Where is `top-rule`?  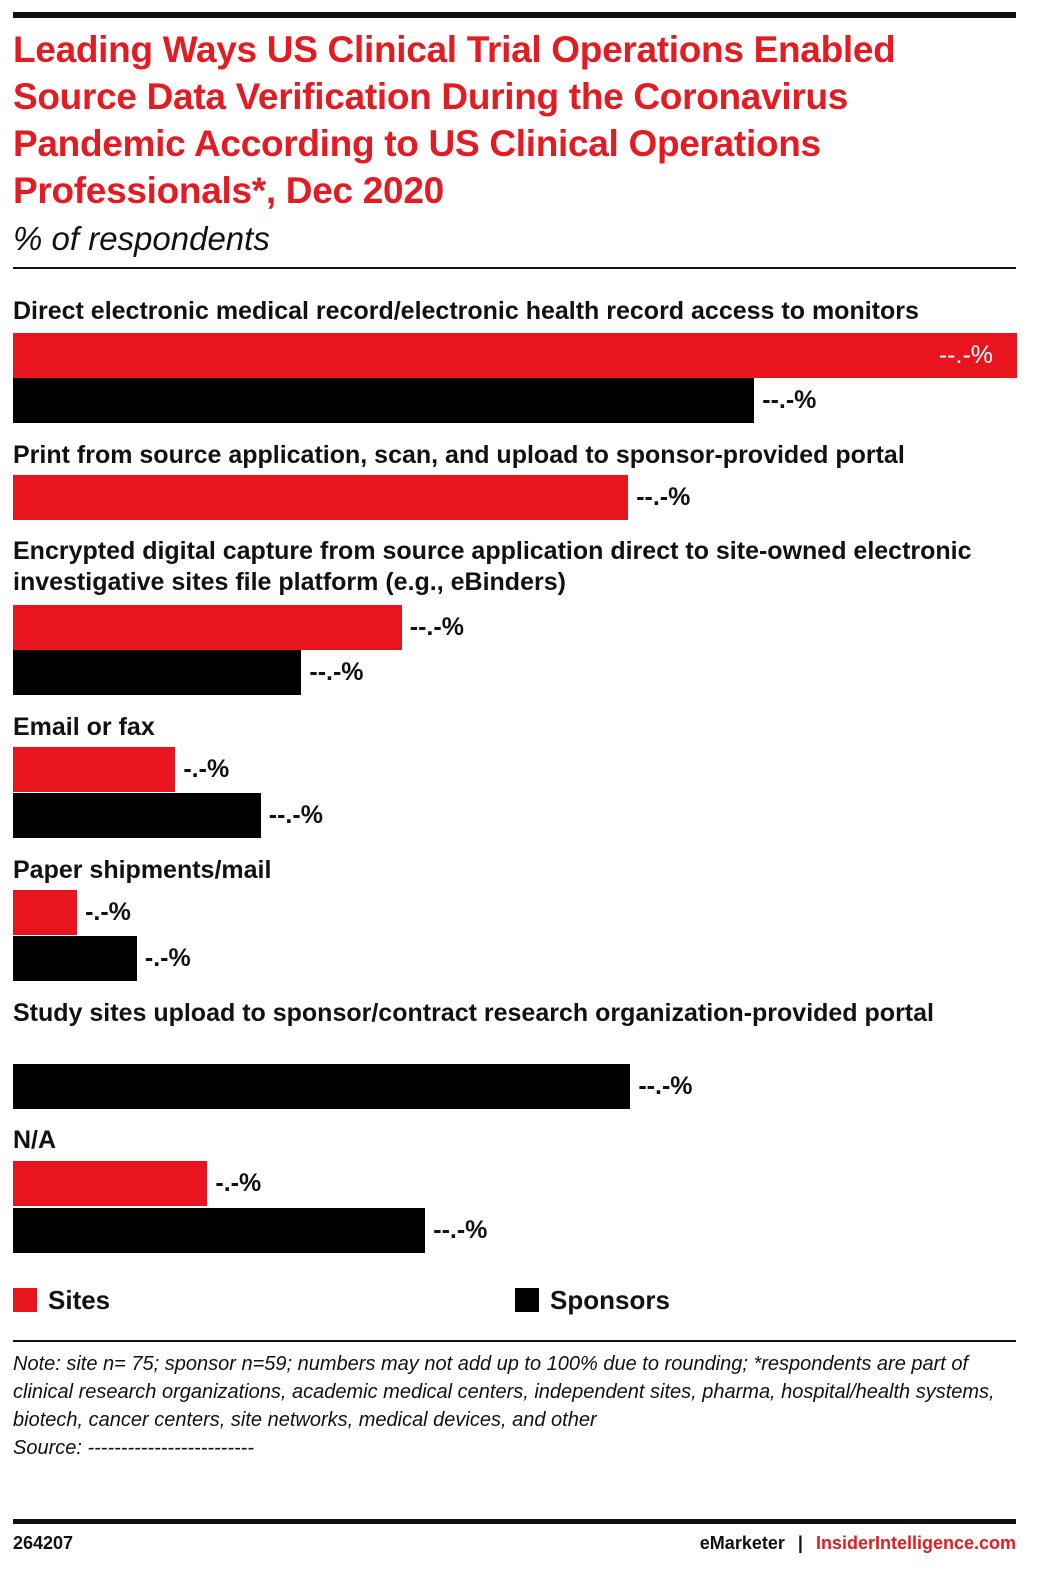
top-rule is located at coordinates (514, 15).